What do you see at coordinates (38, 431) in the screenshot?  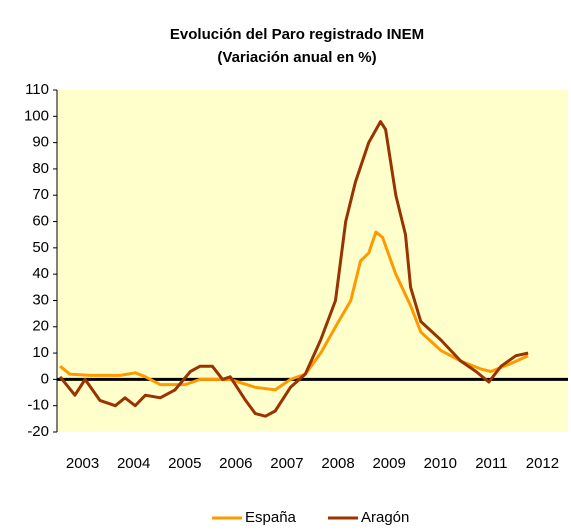 I see `y-tick-label: -20` at bounding box center [38, 431].